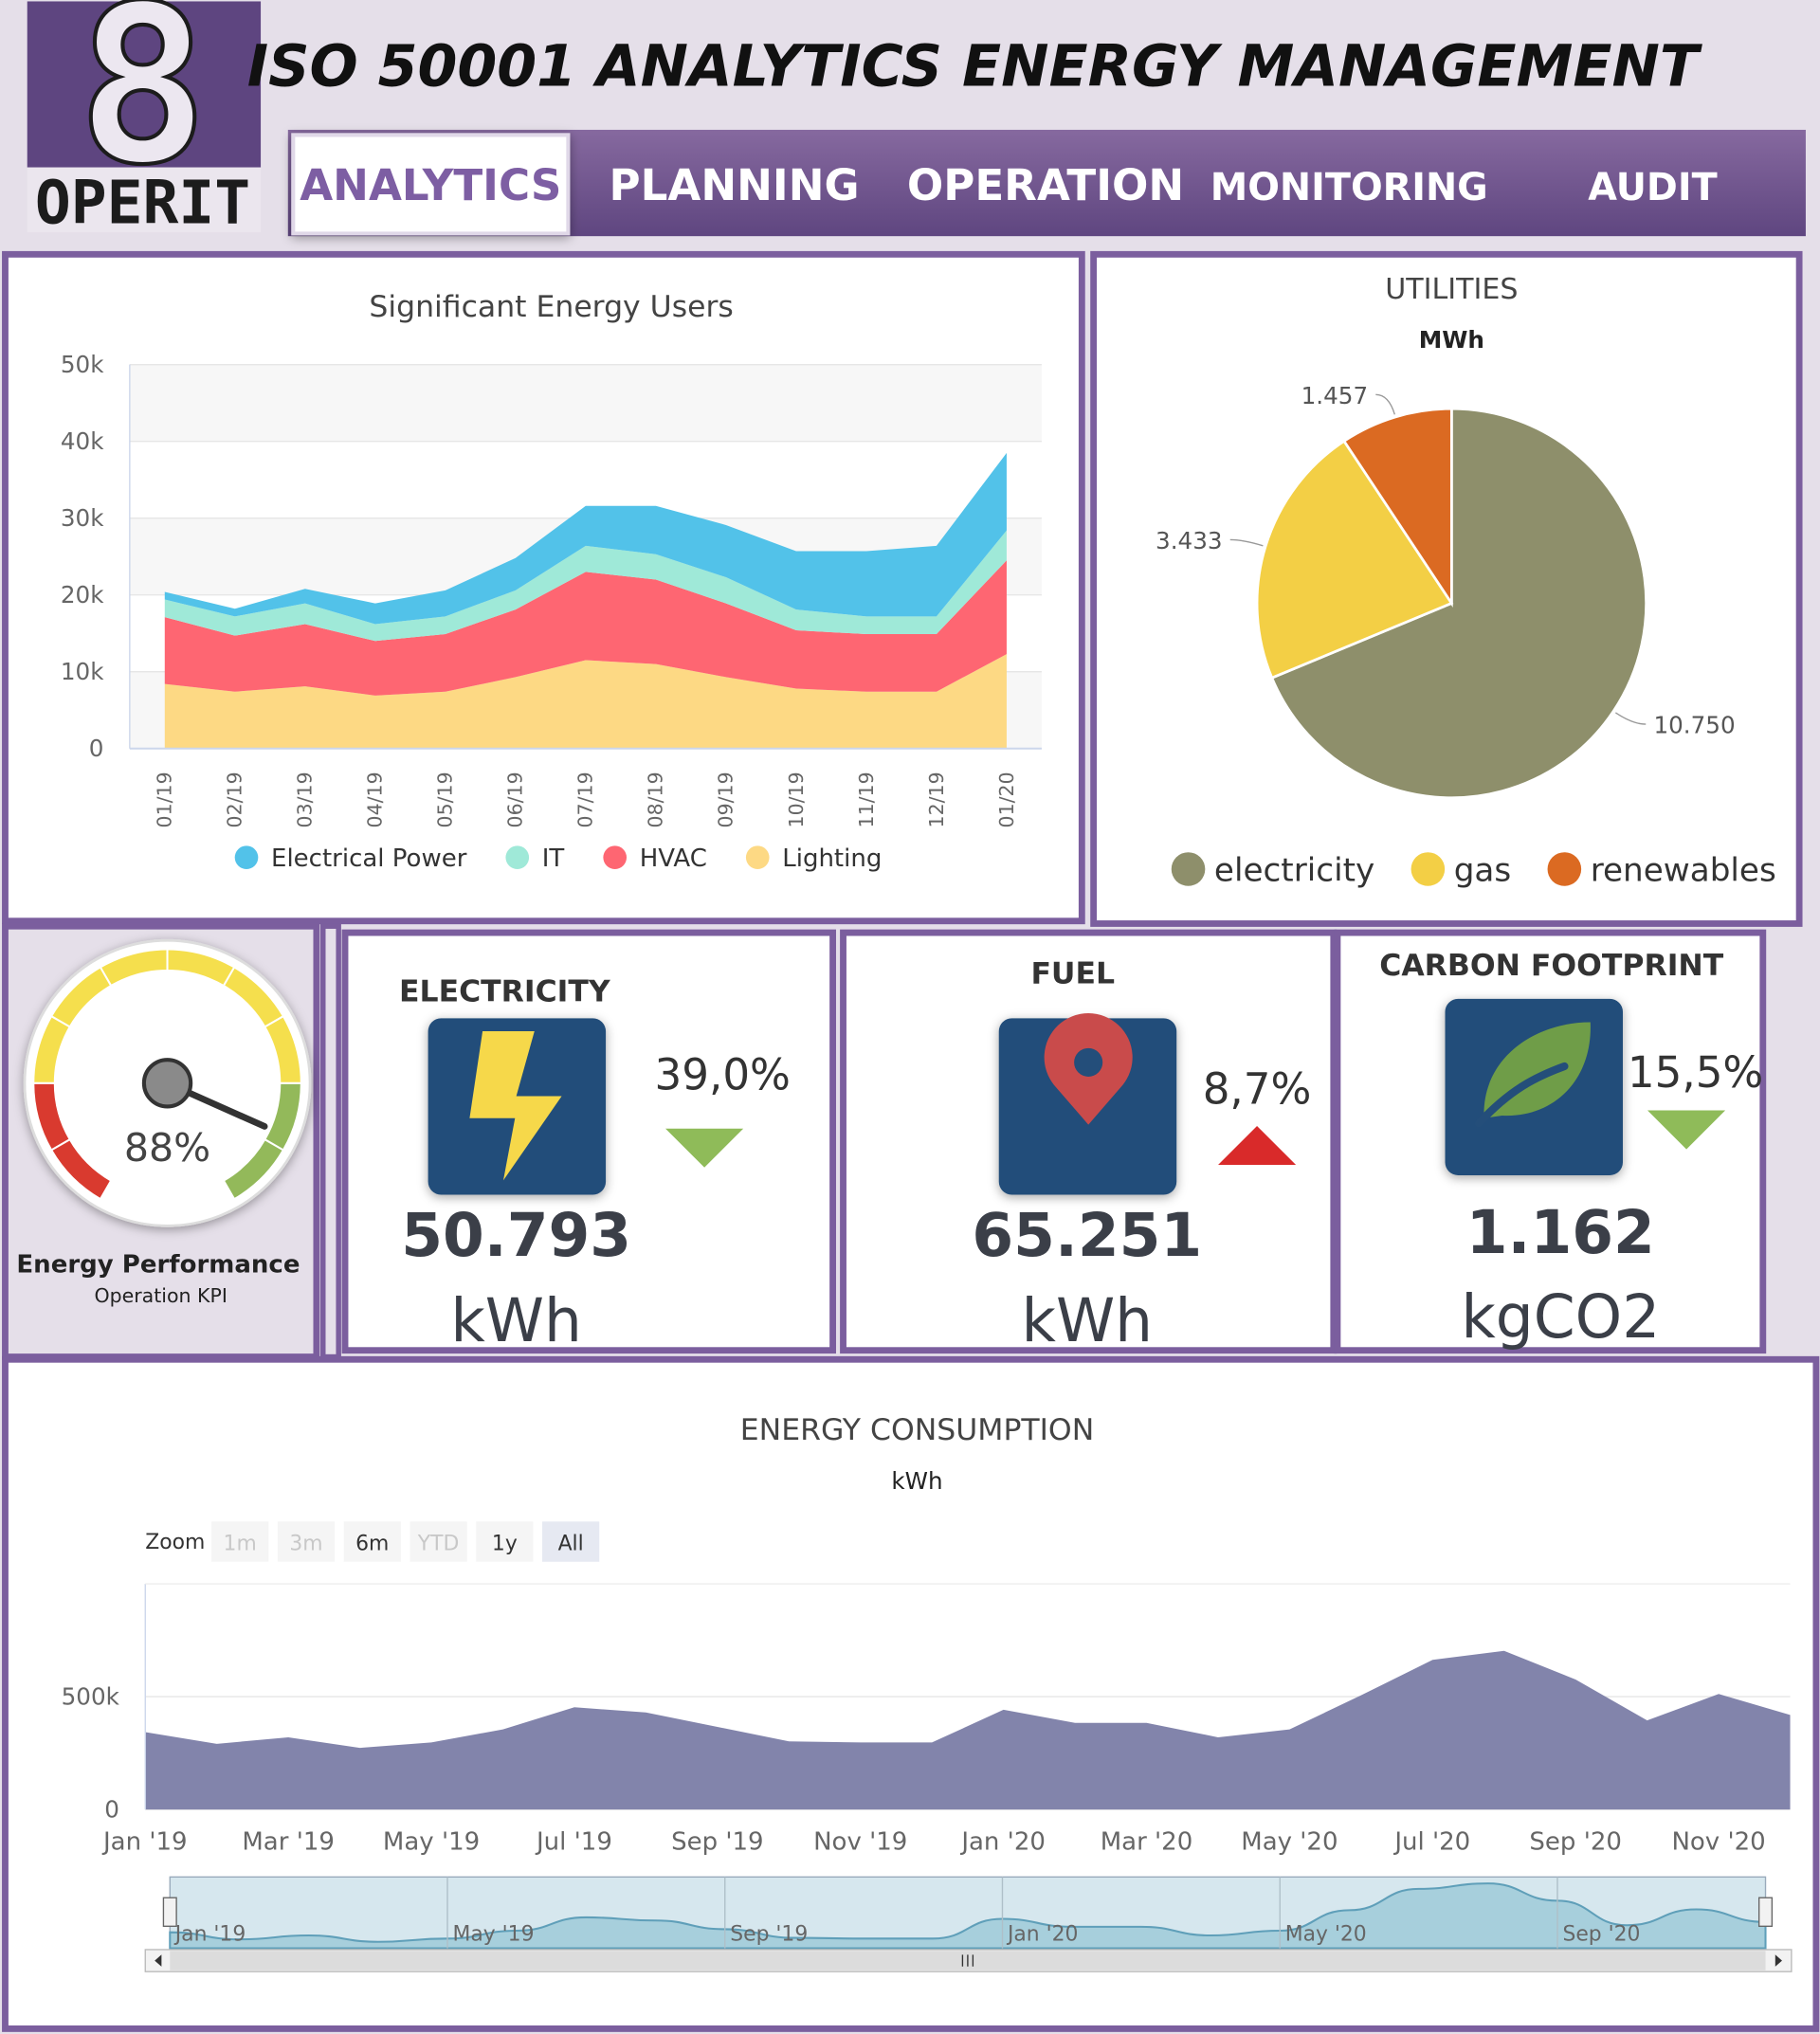 Image resolution: width=1820 pixels, height=2034 pixels. I want to click on gauge-subtitle: Operation KPI, so click(161, 1295).